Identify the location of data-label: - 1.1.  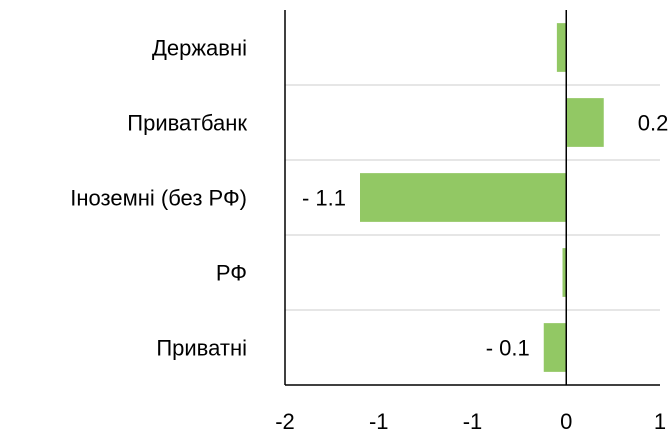
(324, 198).